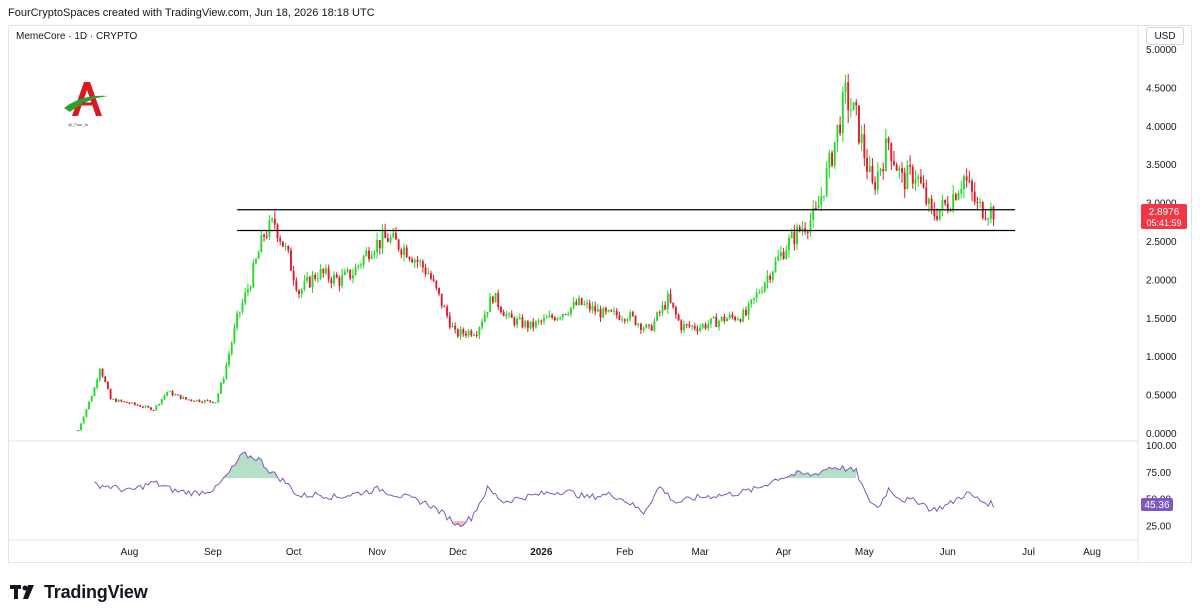 This screenshot has height=615, width=1200. I want to click on footer-brand: TradingView, so click(79, 592).